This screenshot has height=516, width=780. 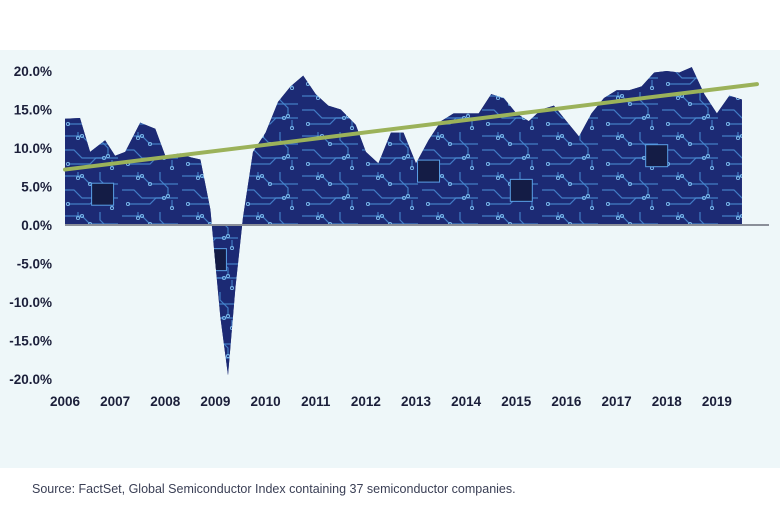 I want to click on x-tick-label: 2010, so click(x=266, y=401).